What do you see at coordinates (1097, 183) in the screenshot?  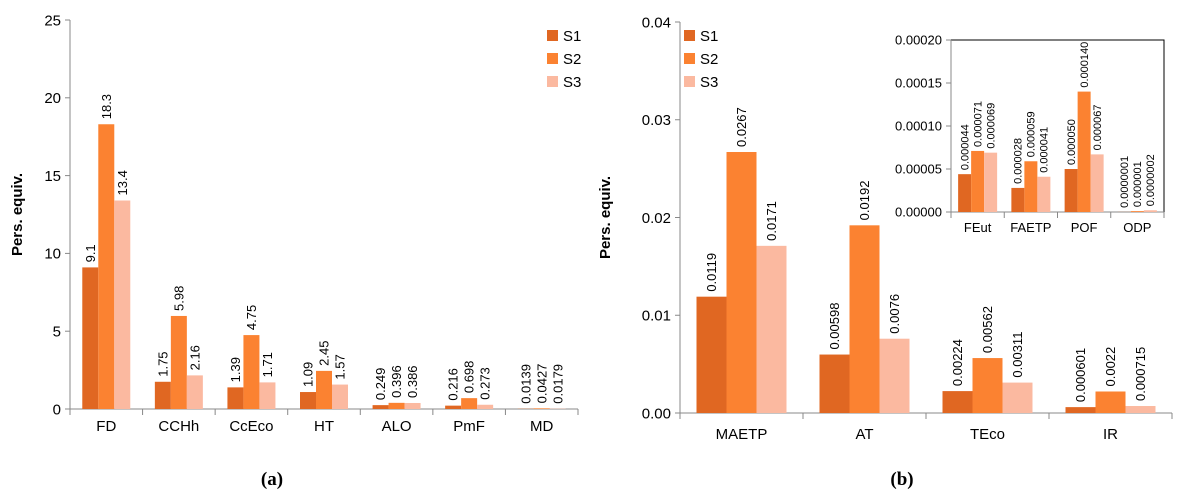 I see `bar-S3-POF` at bounding box center [1097, 183].